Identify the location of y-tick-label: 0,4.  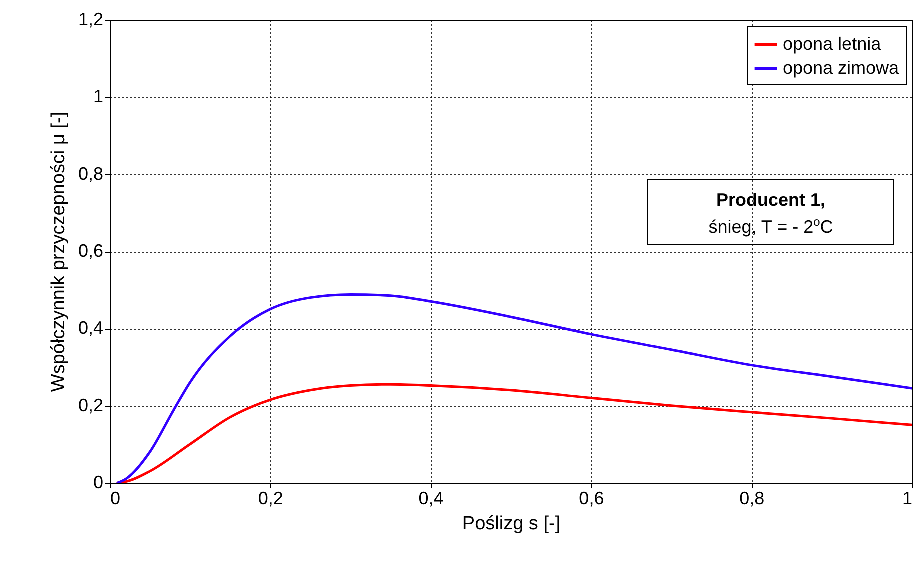
(91, 328).